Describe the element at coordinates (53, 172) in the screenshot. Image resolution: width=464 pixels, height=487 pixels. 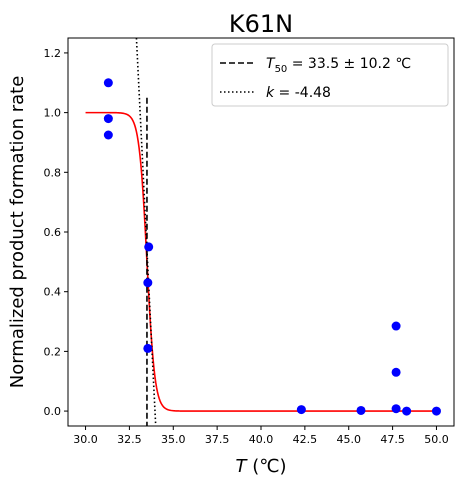
I see `y-tick-label: 0.8` at that location.